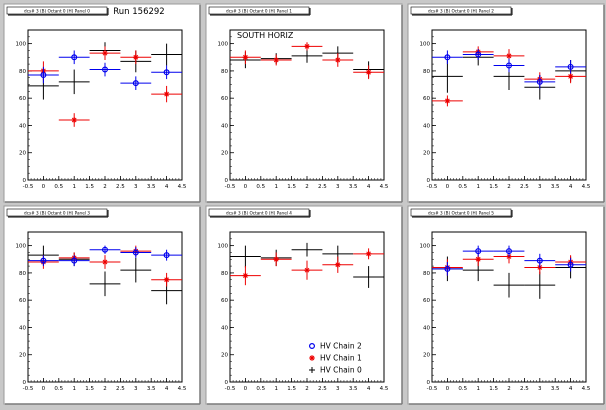 The image size is (606, 410). I want to click on chart-legend: HV Chain 2 HV Chain 1 HV Chain 0, so click(335, 358).